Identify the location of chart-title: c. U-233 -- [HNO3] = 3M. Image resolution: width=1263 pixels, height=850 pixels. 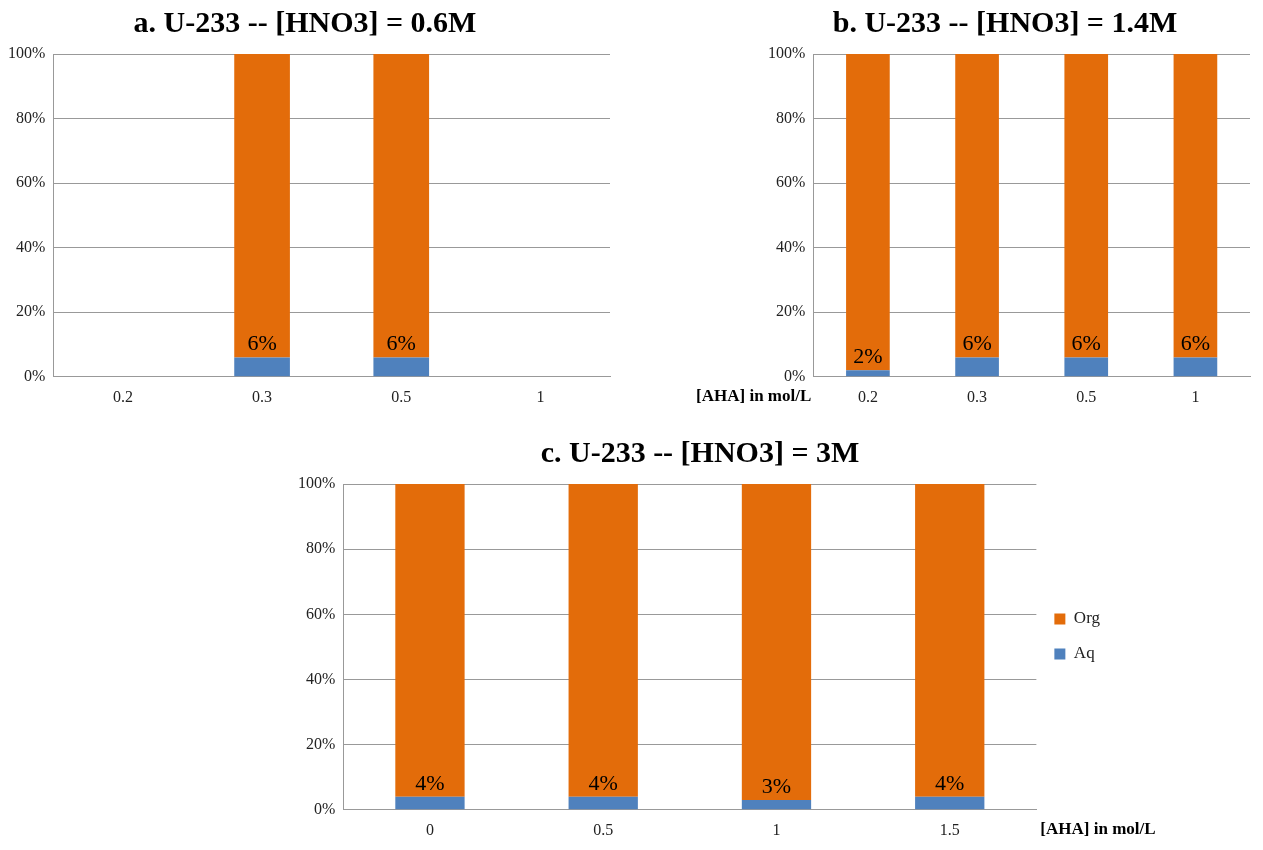
(700, 451).